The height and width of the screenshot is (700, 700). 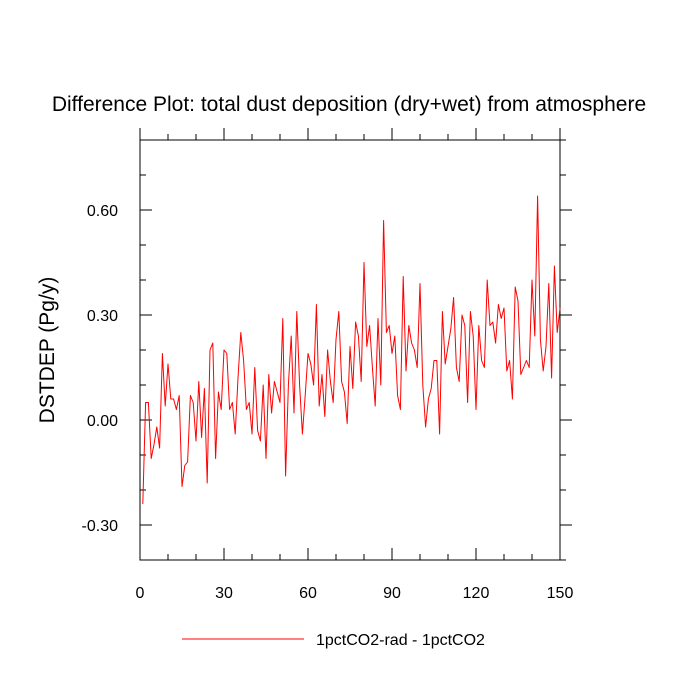 I want to click on y-tick-label: 0.00, so click(x=102, y=421).